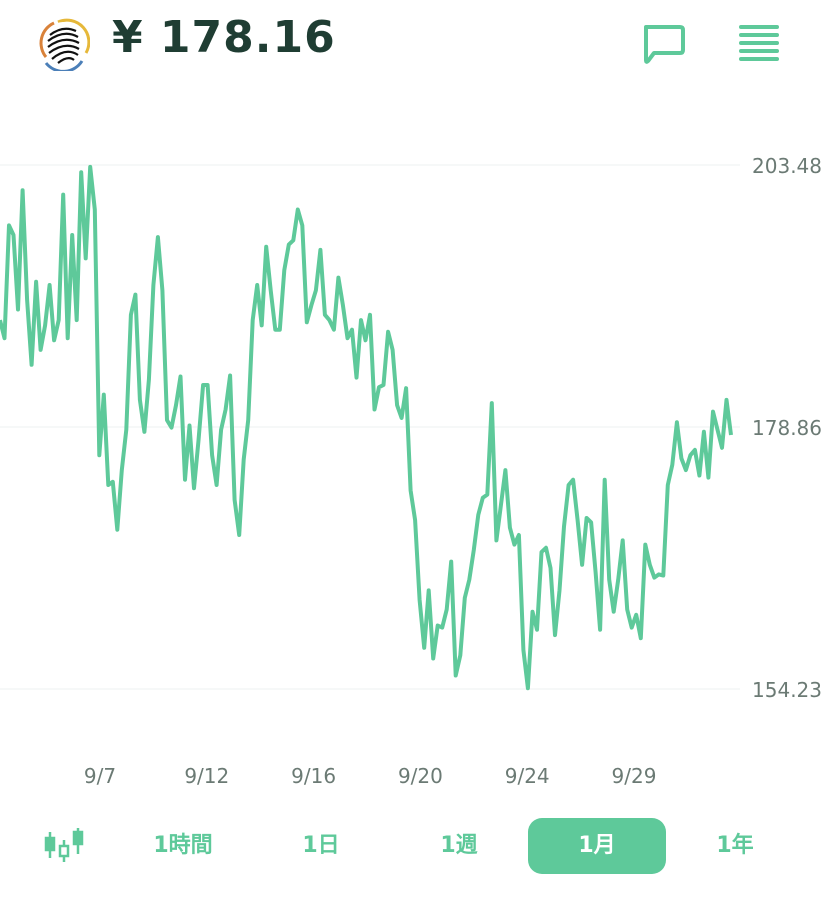 Image resolution: width=827 pixels, height=897 pixels. I want to click on x-tick-label: 9/12, so click(206, 776).